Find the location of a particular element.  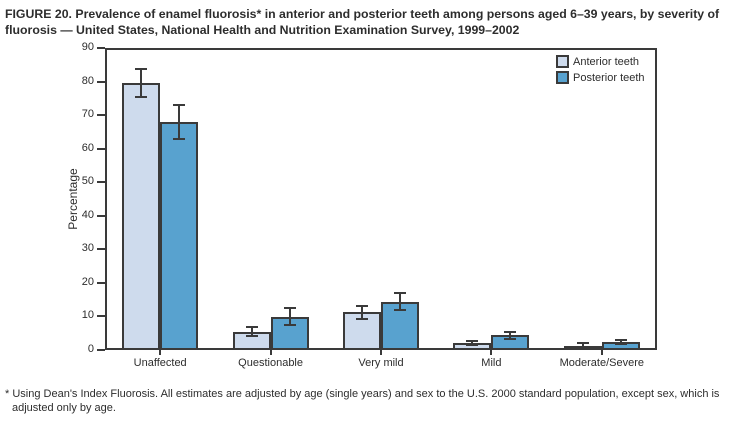

error-bar-anterior-teeth-unaffected is located at coordinates (141, 83).